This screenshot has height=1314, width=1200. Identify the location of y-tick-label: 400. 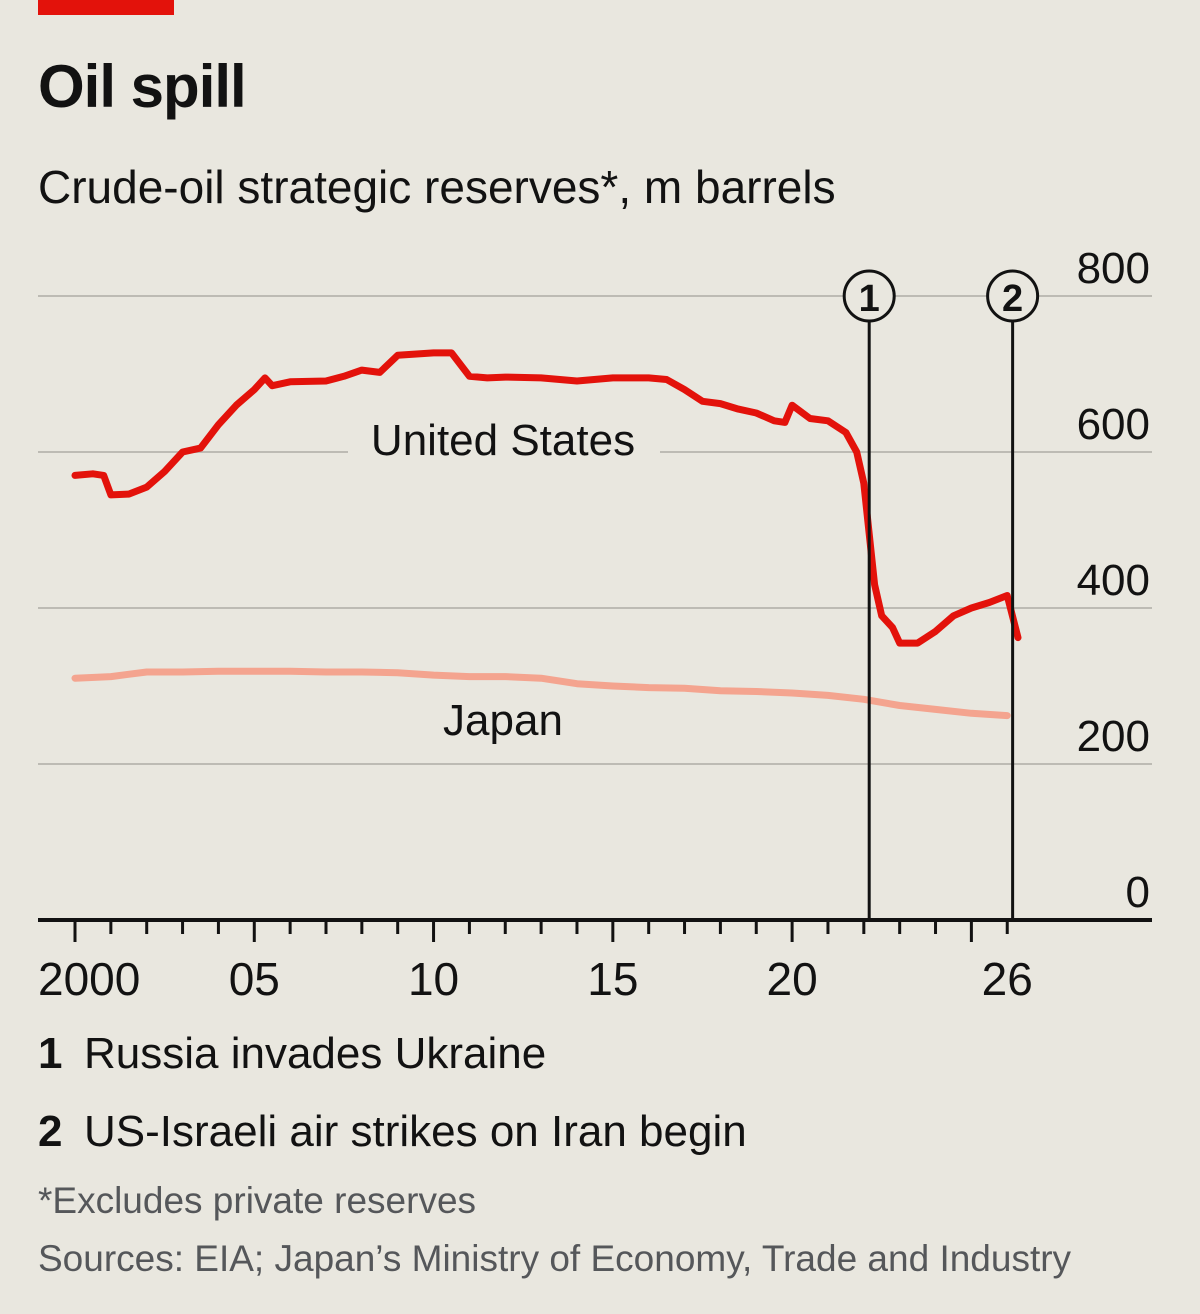
(1113, 580).